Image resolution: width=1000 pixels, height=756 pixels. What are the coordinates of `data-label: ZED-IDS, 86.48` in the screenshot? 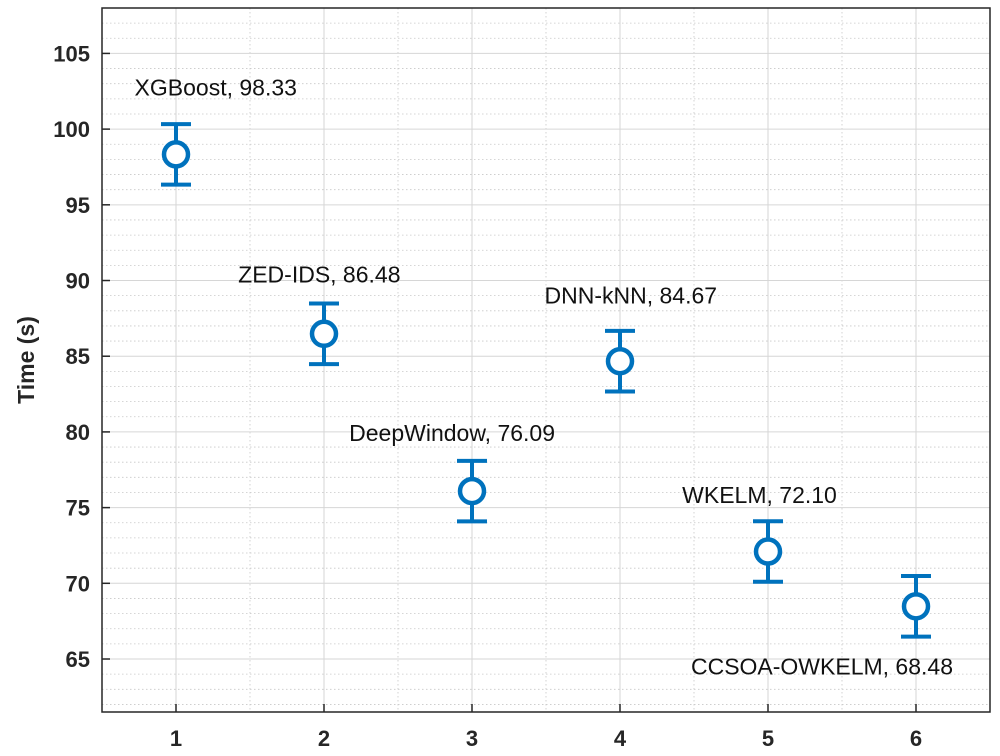 It's located at (319, 274).